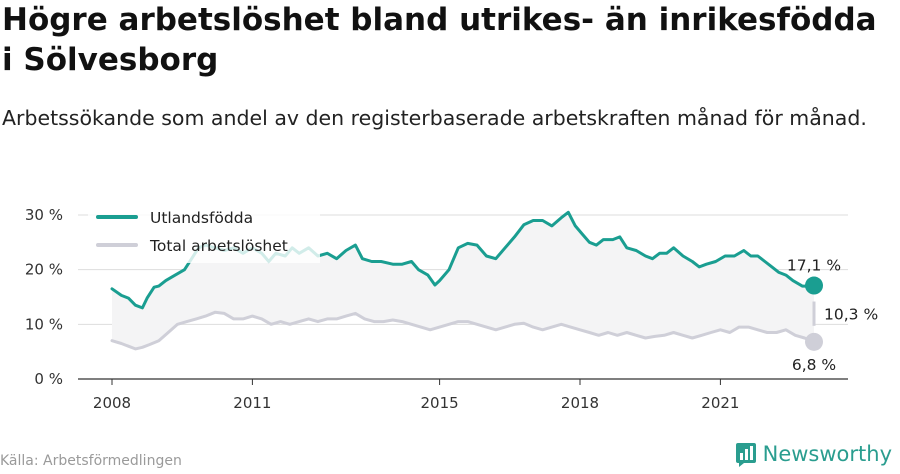 The width and height of the screenshot is (900, 474). What do you see at coordinates (252, 403) in the screenshot?
I see `x-tick-label: 2011` at bounding box center [252, 403].